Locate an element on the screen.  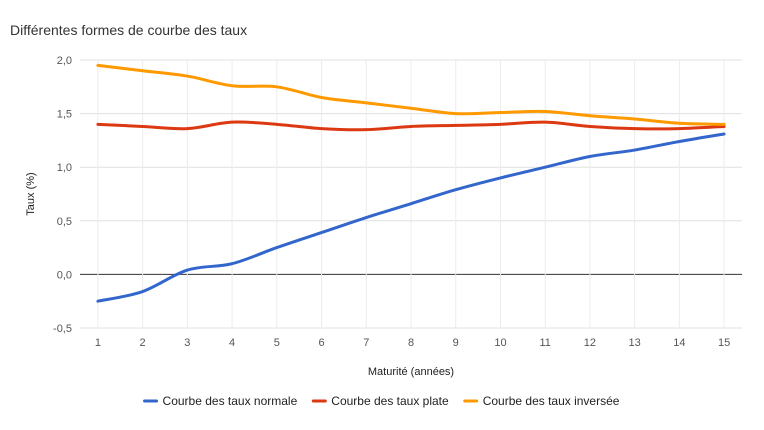
y-tick-label: 0,5 is located at coordinates (64, 222).